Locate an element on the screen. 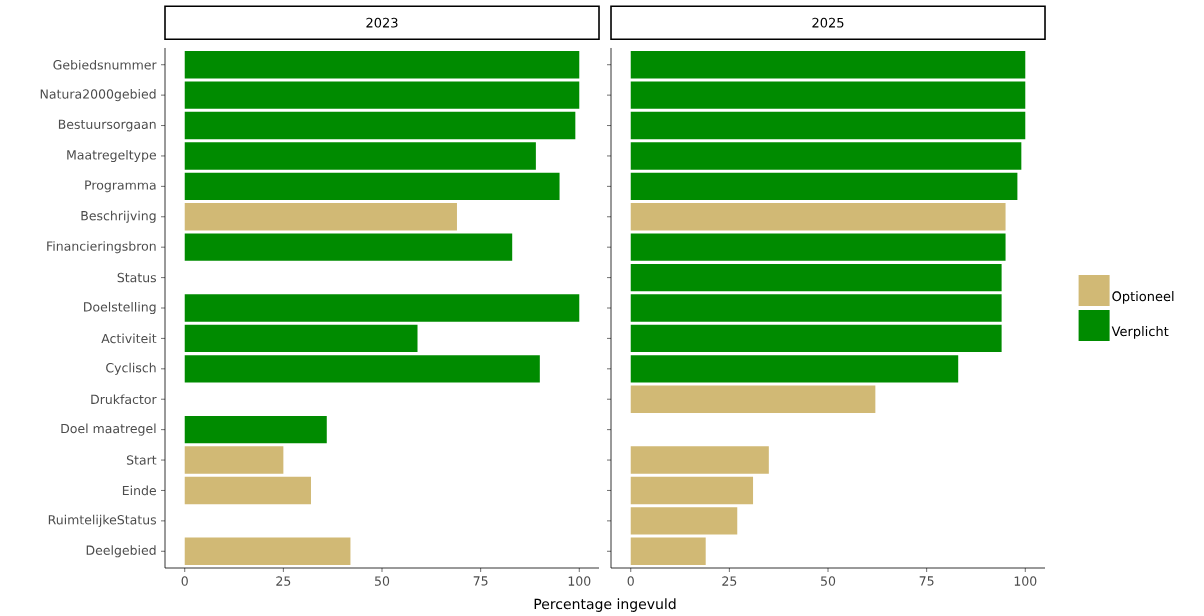 This screenshot has height=616, width=1204. y-tick-label: Status is located at coordinates (137, 277).